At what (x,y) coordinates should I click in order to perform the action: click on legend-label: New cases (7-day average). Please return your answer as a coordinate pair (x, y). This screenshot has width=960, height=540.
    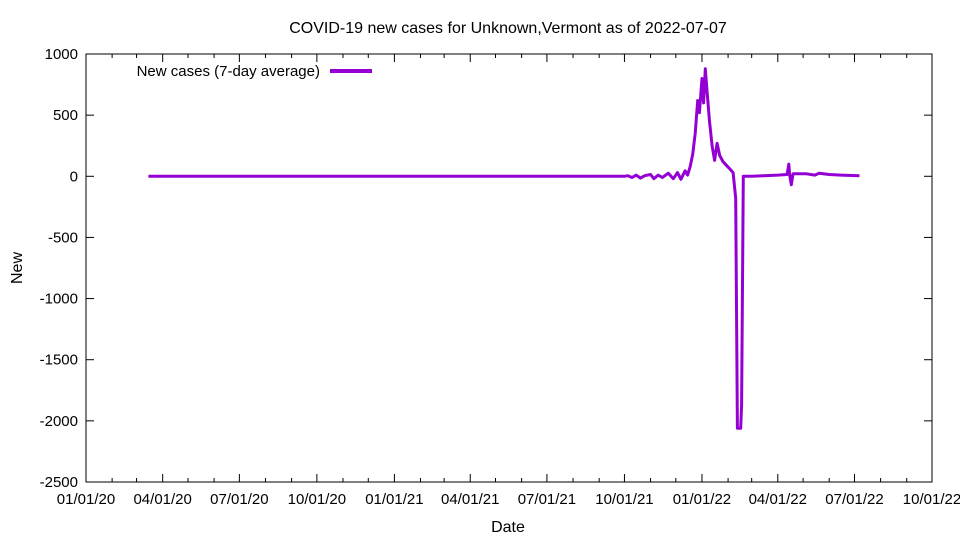
    Looking at the image, I should click on (228, 71).